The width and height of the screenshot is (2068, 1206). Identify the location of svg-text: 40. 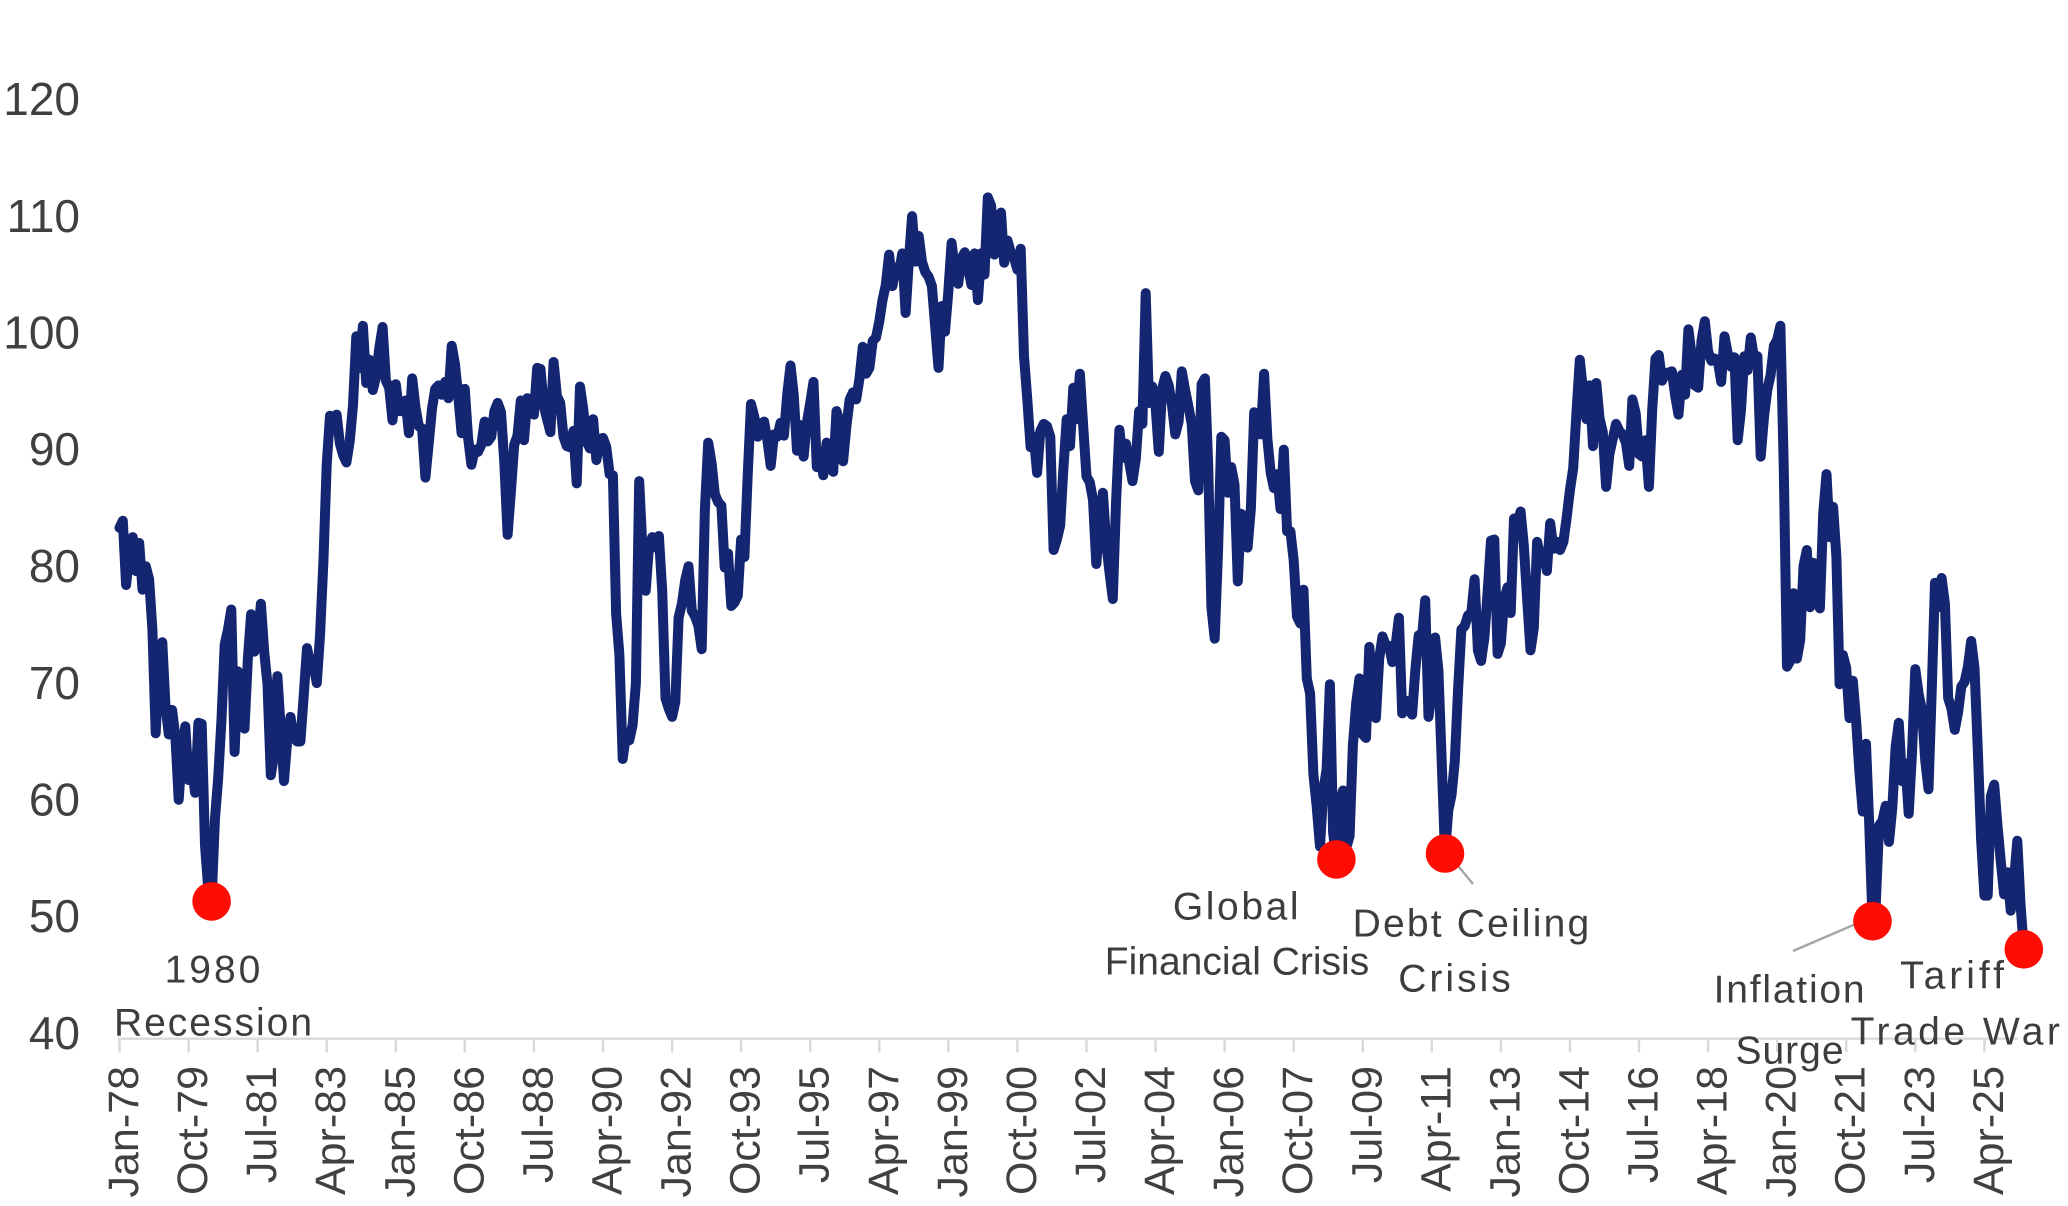
(54, 1033).